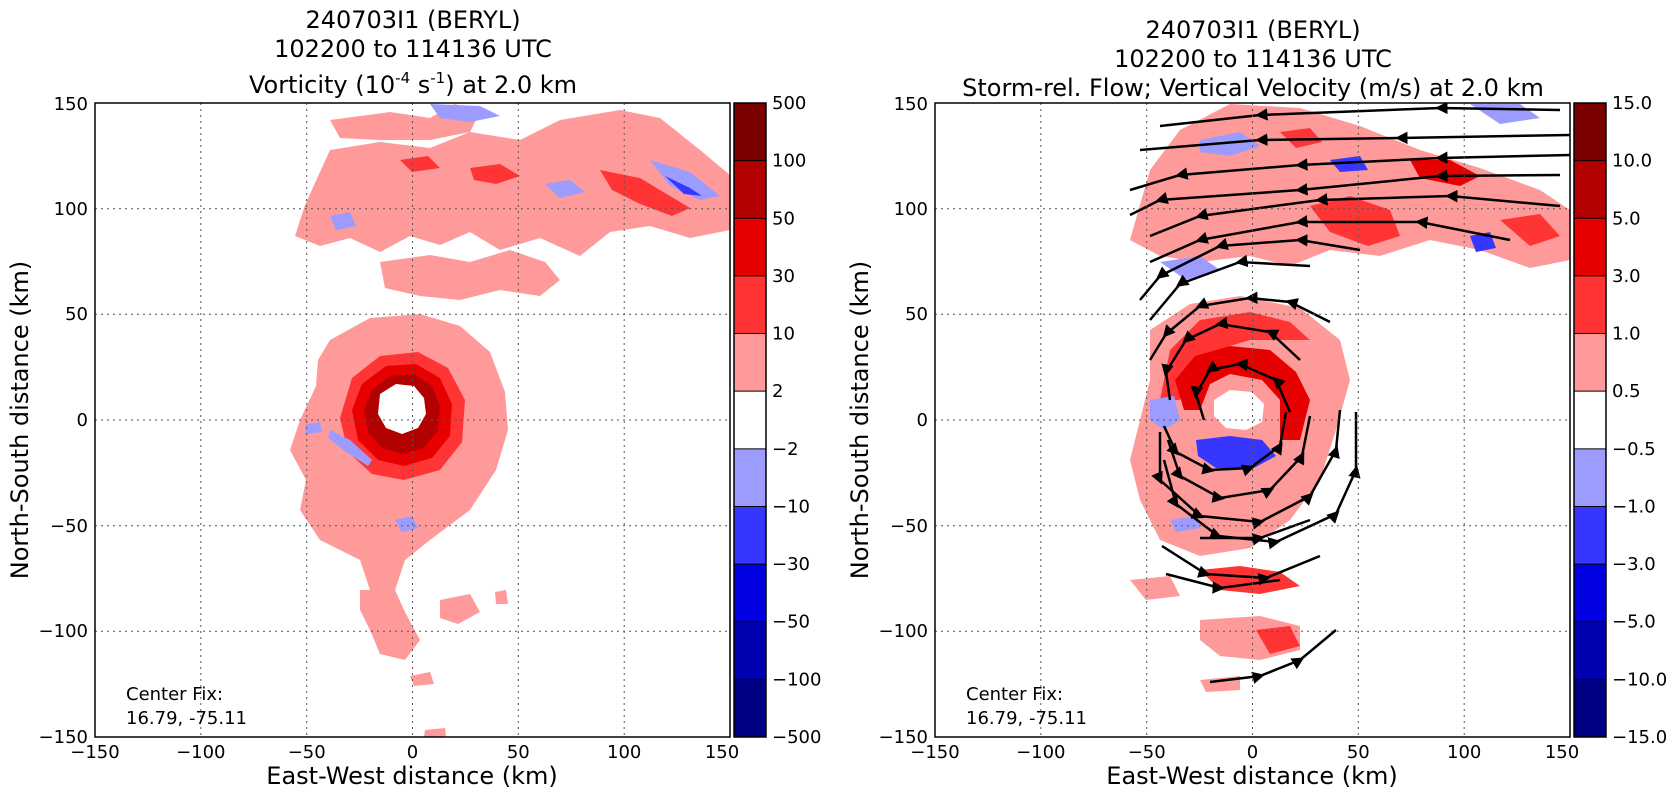 The image size is (1677, 797). I want to click on right-colorbar-frame, so click(1590, 420).